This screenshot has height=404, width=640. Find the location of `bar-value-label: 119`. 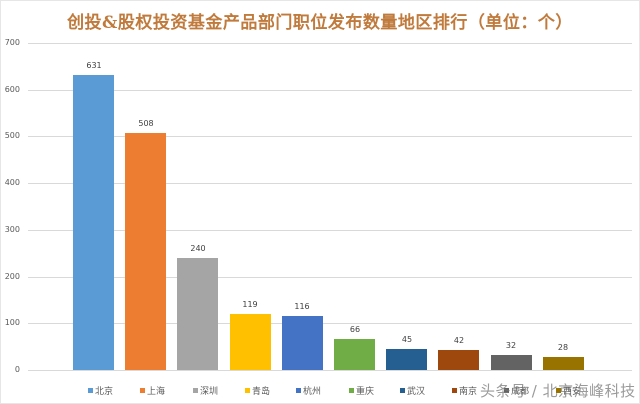

bar-value-label: 119 is located at coordinates (250, 304).